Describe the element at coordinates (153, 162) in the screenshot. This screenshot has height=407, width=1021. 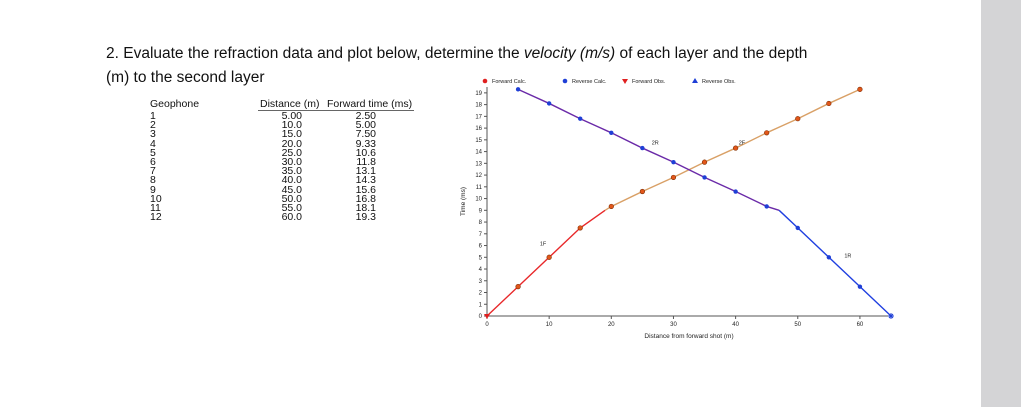
I see `geophone-cell: 6` at that location.